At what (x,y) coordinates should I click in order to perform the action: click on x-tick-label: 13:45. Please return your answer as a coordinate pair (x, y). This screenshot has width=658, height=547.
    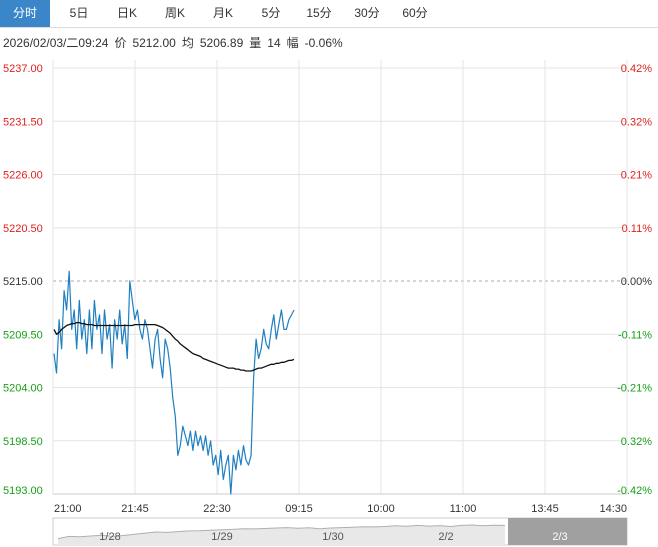
    Looking at the image, I should click on (545, 509).